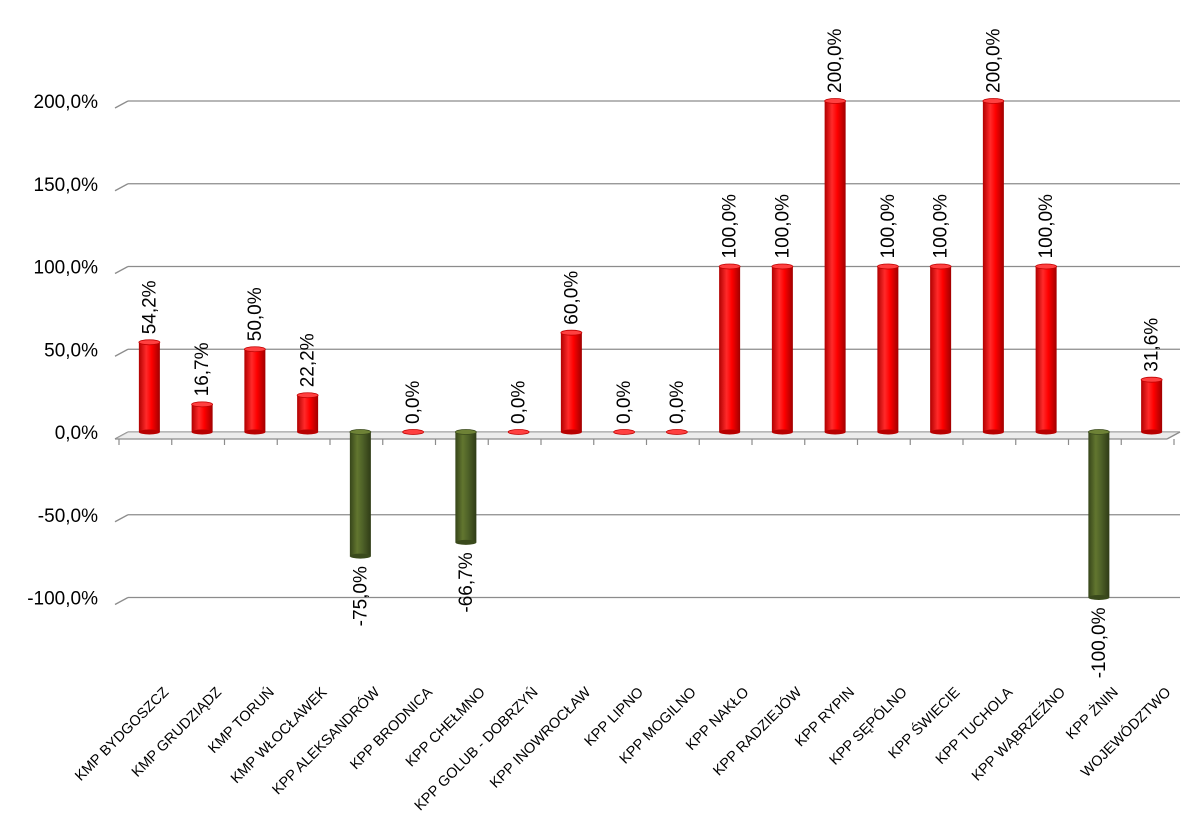 The height and width of the screenshot is (840, 1191). What do you see at coordinates (466, 582) in the screenshot?
I see `data-label: -66,7%` at bounding box center [466, 582].